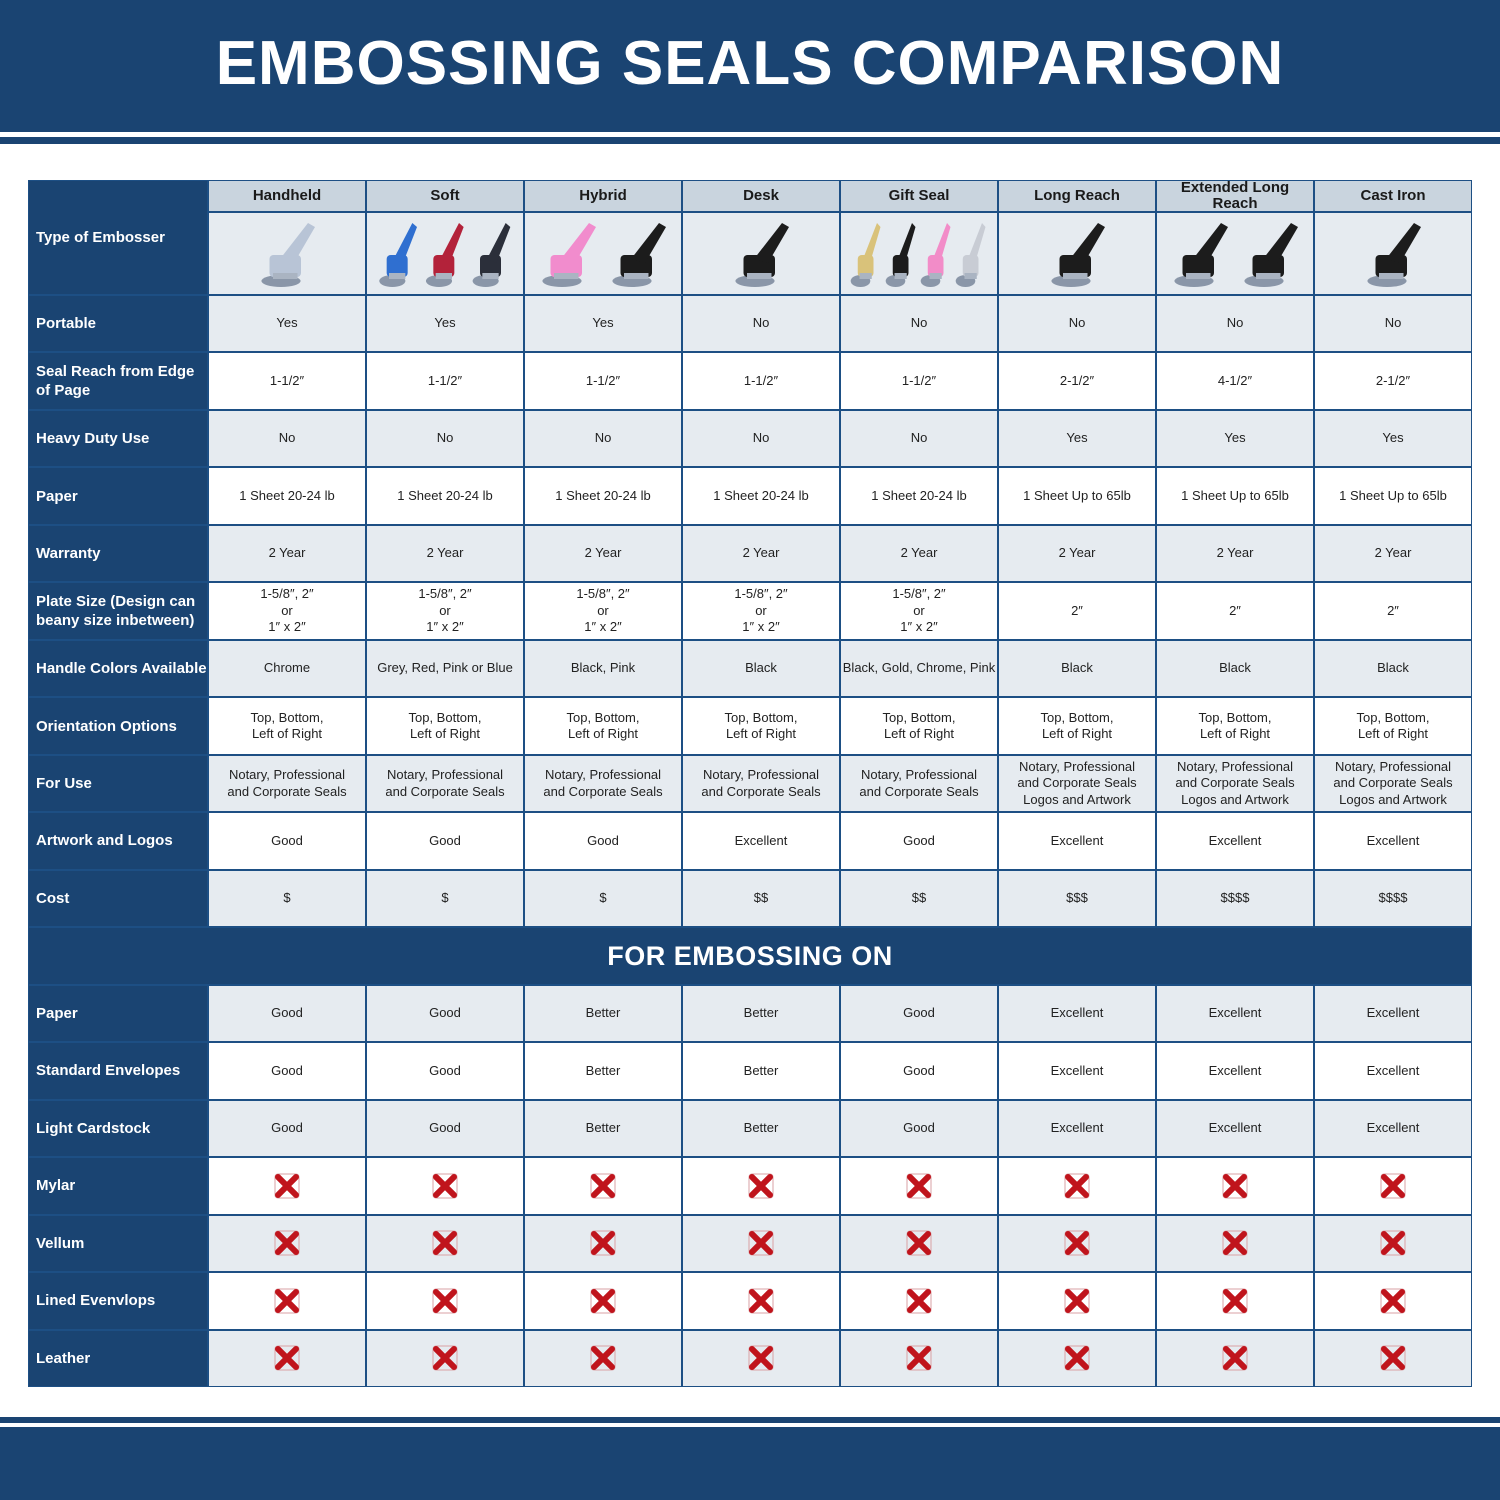 The width and height of the screenshot is (1500, 1500). I want to click on row-label: Cost, so click(118, 898).